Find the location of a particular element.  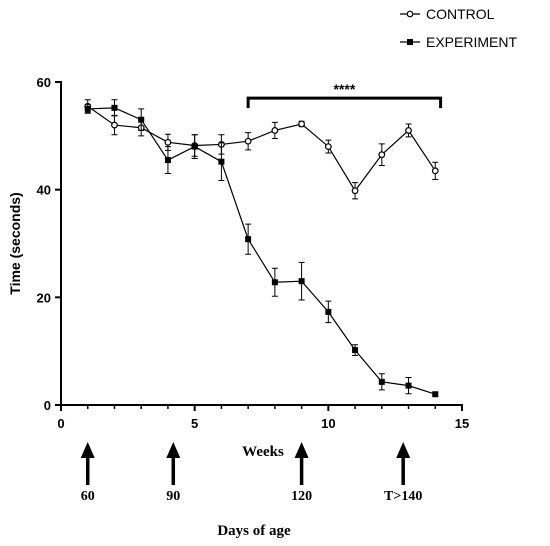

y-axis-label: Time (seconds) is located at coordinates (15, 243).